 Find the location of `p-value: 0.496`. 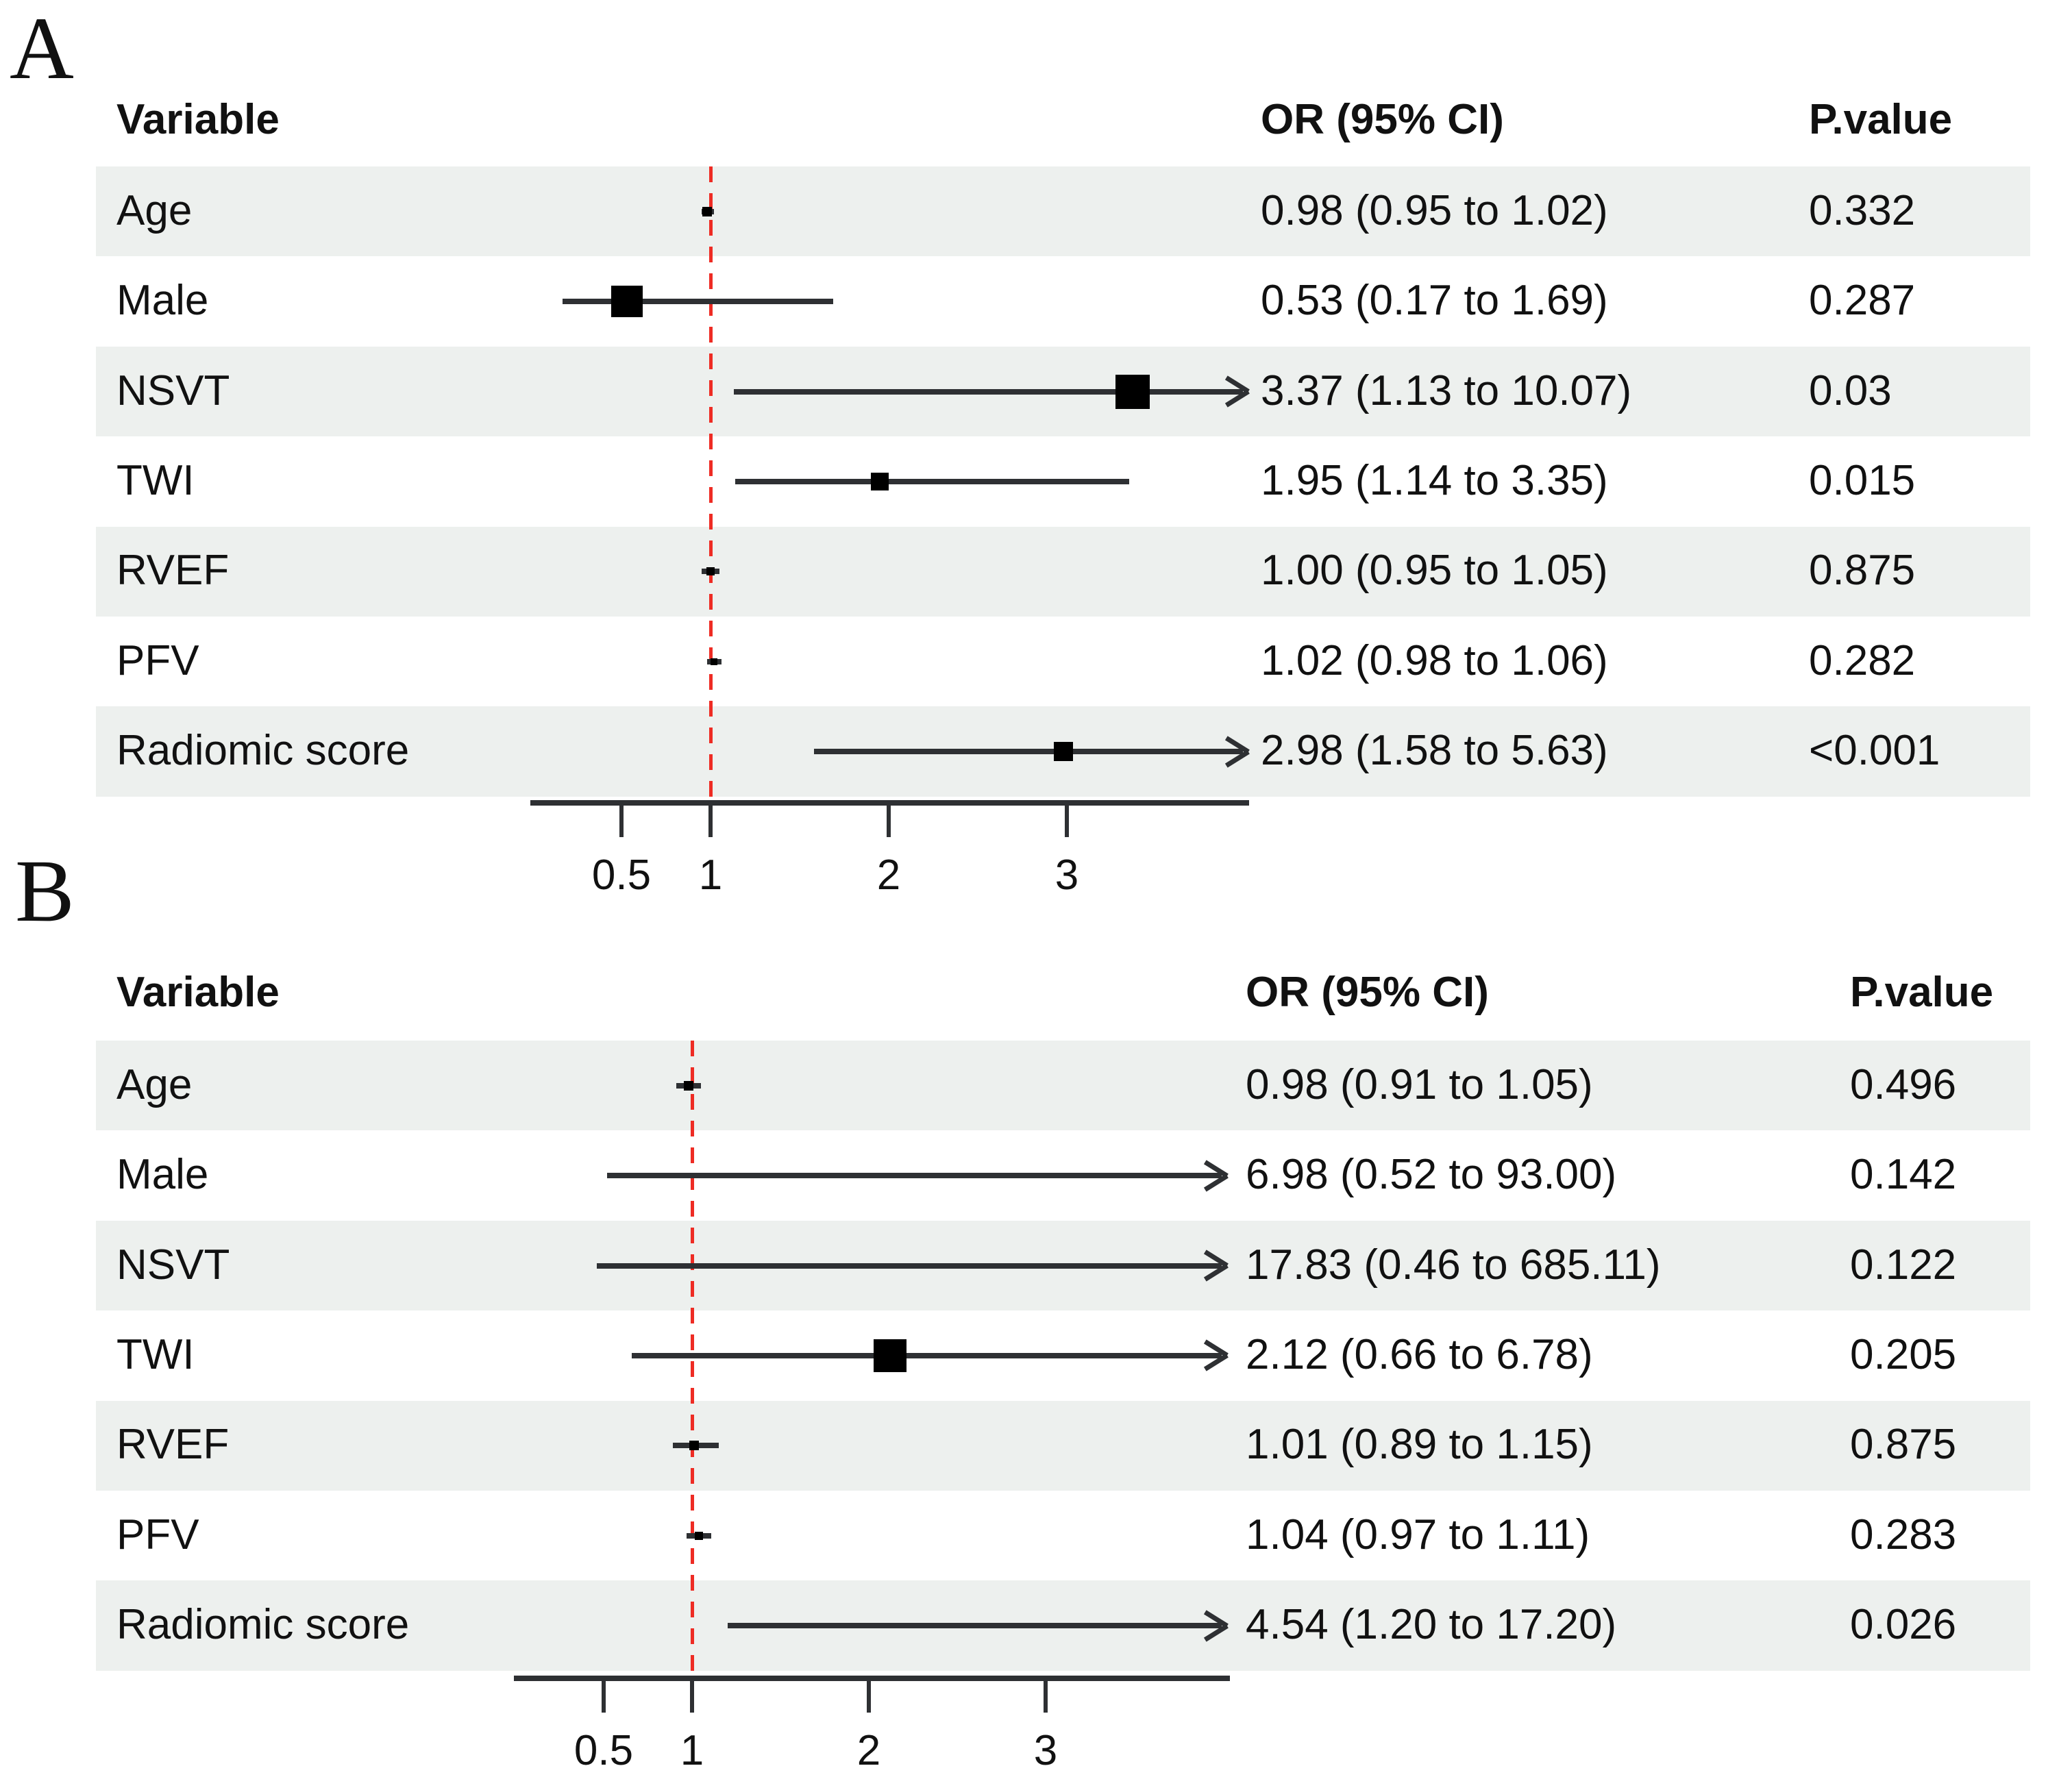

p-value: 0.496 is located at coordinates (1903, 1084).